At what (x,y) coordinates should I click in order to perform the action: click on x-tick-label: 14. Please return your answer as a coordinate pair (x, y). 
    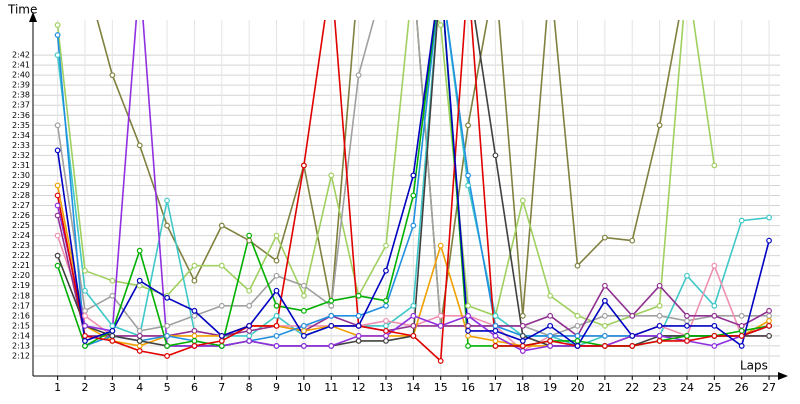
    Looking at the image, I should click on (413, 387).